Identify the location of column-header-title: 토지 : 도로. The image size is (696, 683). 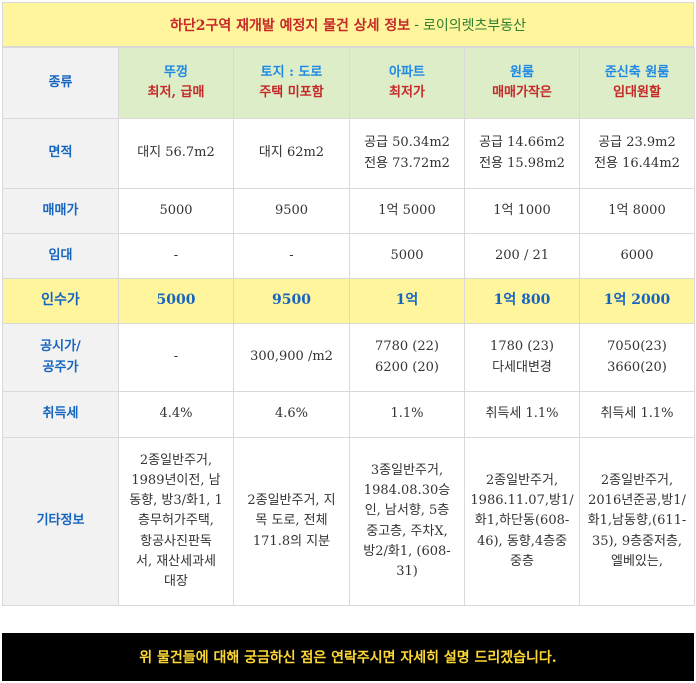
(291, 72).